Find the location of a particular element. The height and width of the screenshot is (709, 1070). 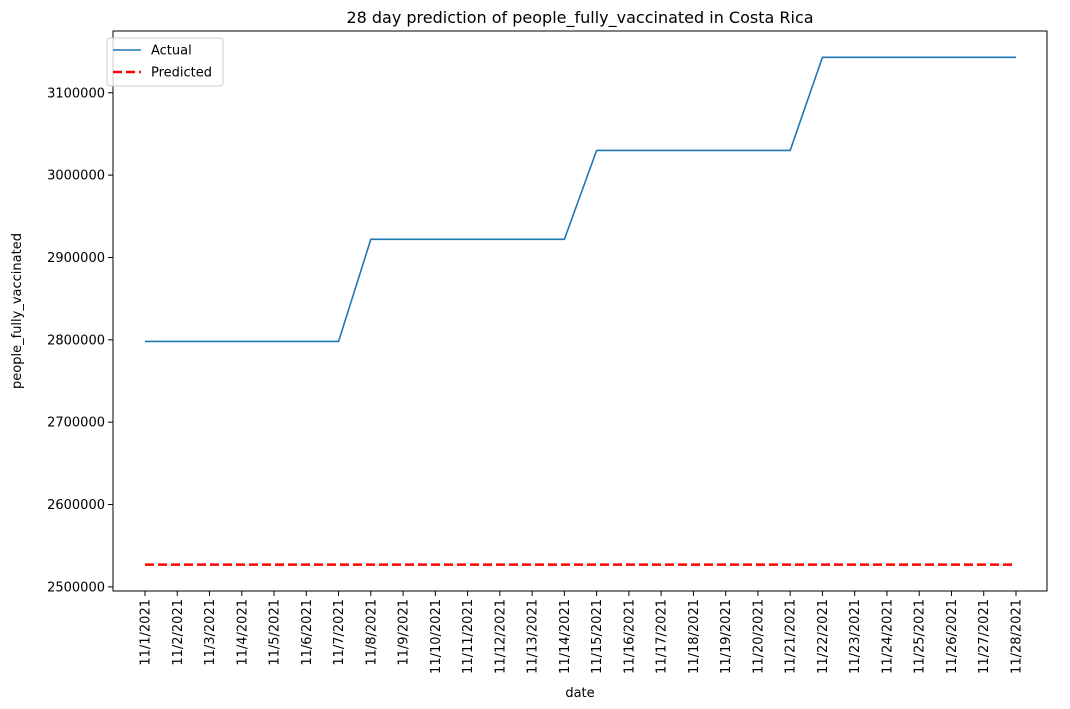

x-tick-label: 11/1/2021 is located at coordinates (146, 632).